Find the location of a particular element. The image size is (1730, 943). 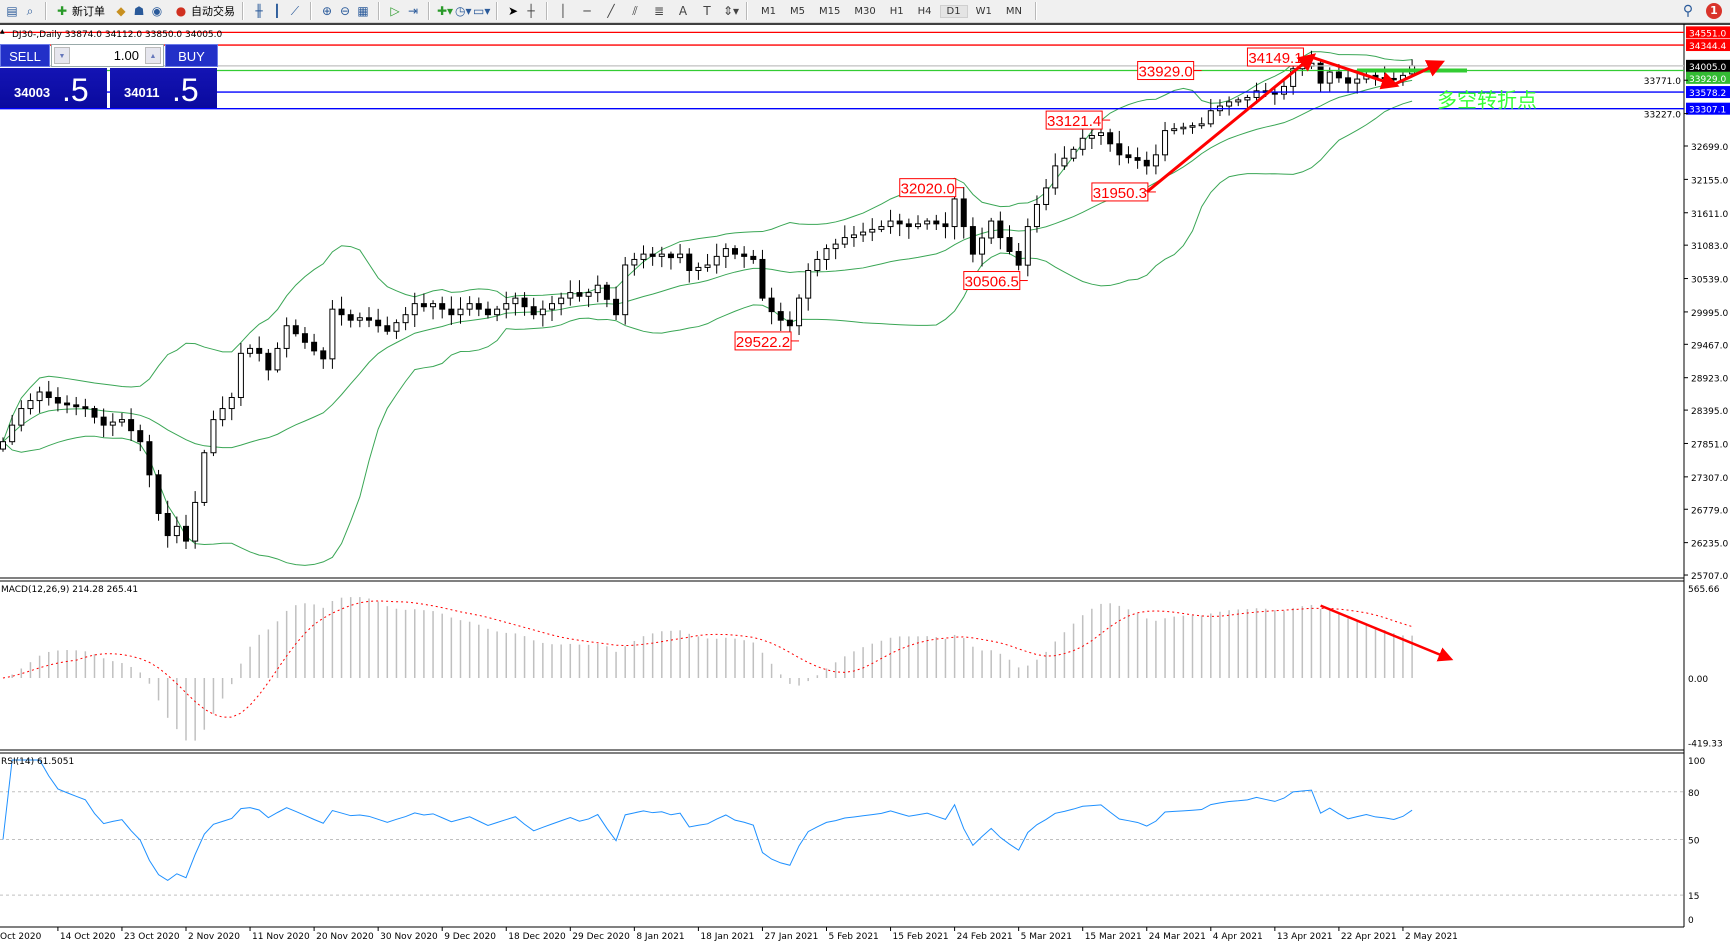

tile-windows-icon: ▦ is located at coordinates (363, 11).